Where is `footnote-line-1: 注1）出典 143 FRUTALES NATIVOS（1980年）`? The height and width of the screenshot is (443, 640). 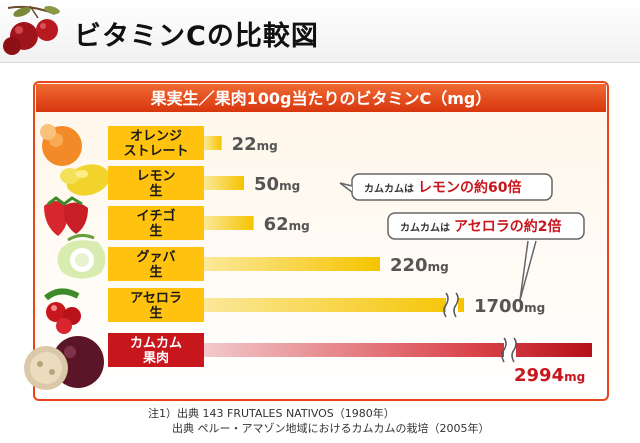
footnote-line-1: 注1）出典 143 FRUTALES NATIVOS（1980年） is located at coordinates (271, 413).